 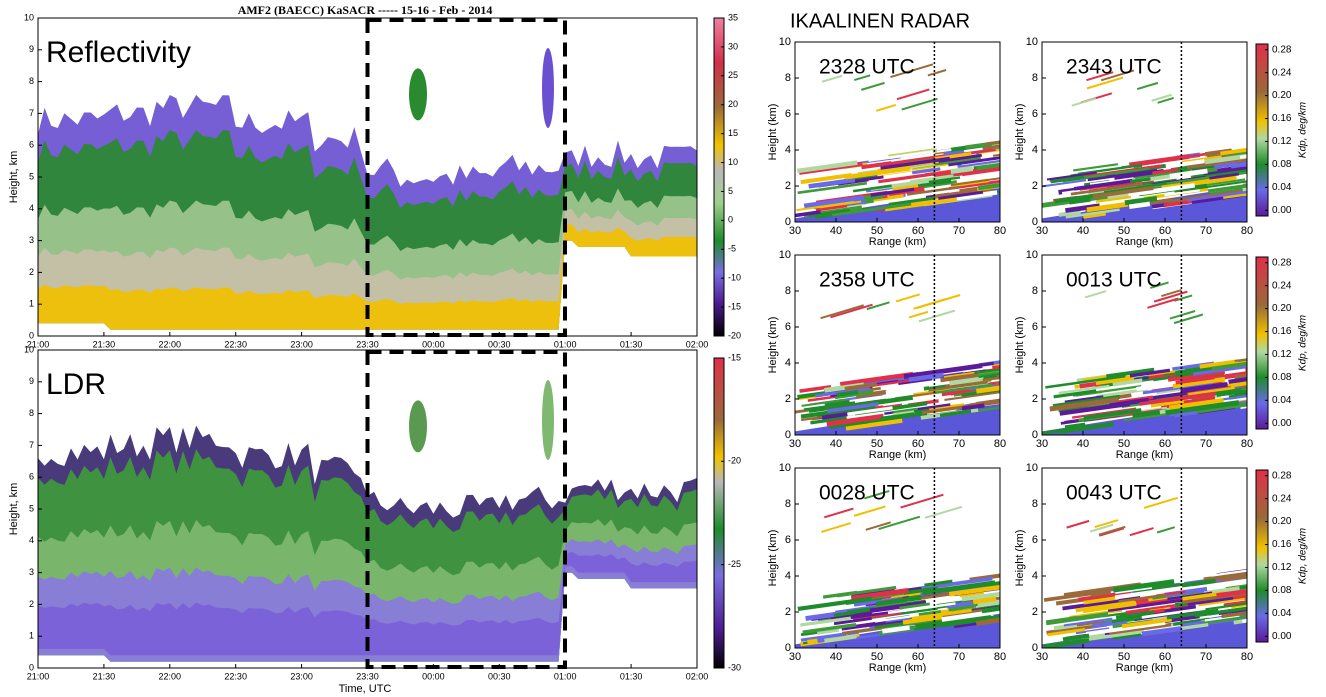 I want to click on panel-label: 2328 UTC, so click(x=867, y=67).